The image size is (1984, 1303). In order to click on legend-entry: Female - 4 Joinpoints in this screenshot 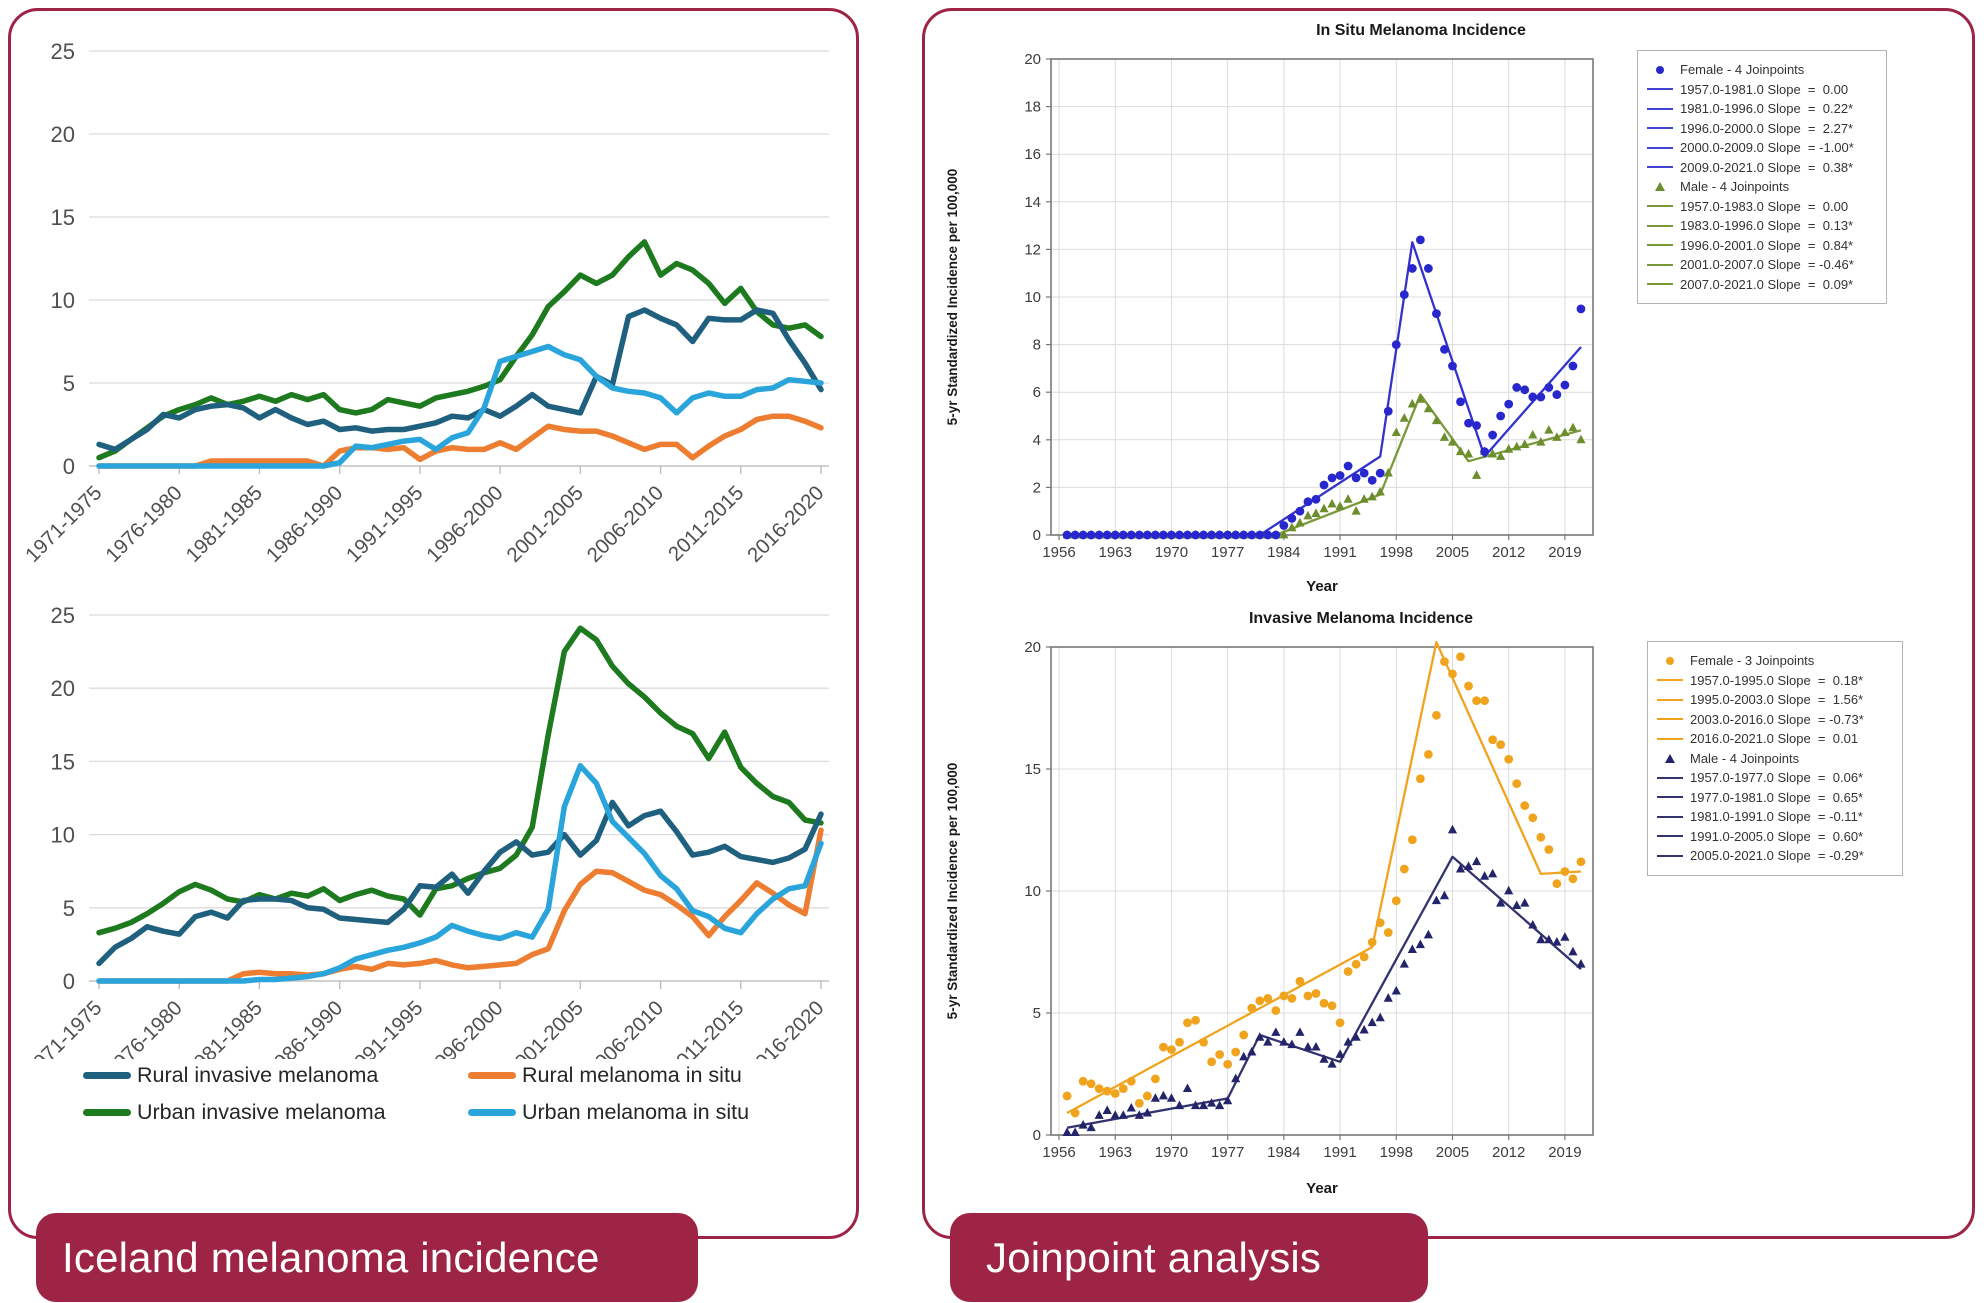, I will do `click(1759, 70)`.